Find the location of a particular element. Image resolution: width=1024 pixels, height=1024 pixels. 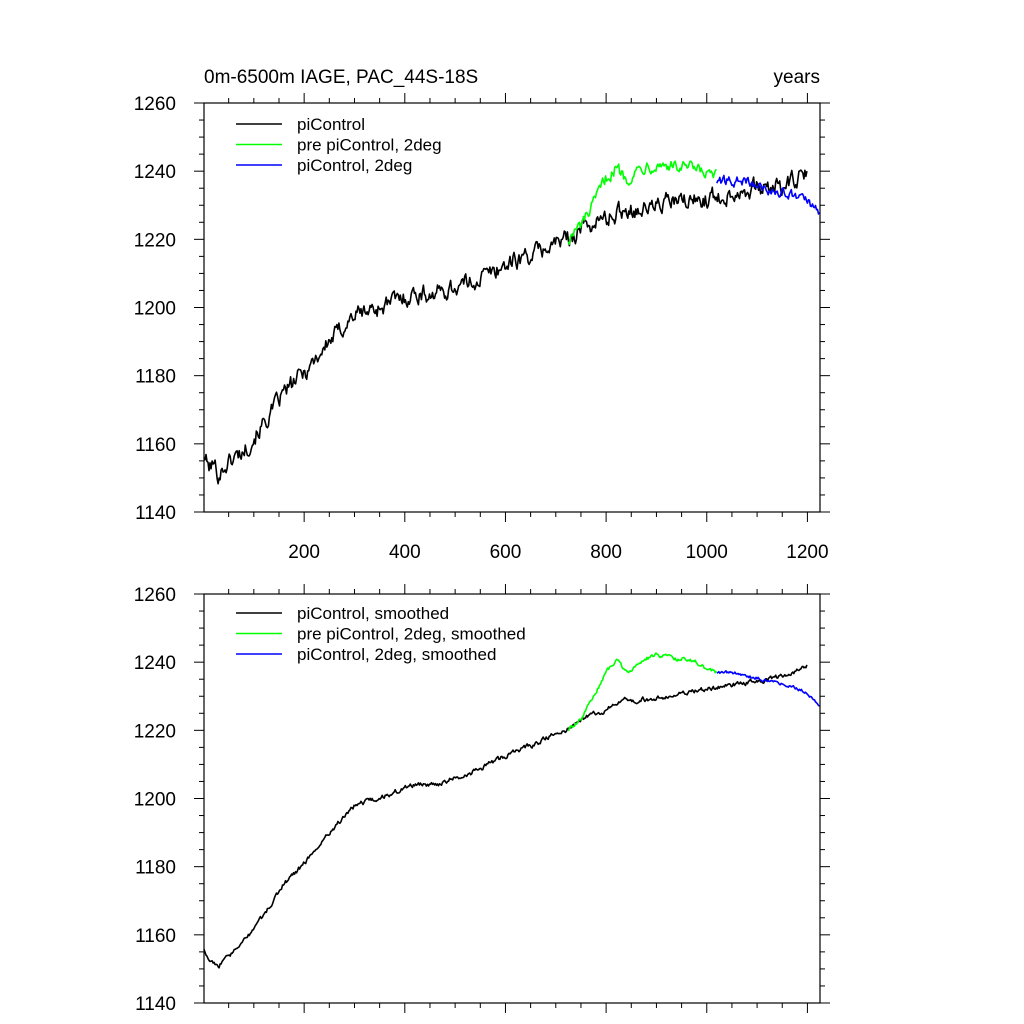

legend-label: piControl, 2deg is located at coordinates (354, 165).